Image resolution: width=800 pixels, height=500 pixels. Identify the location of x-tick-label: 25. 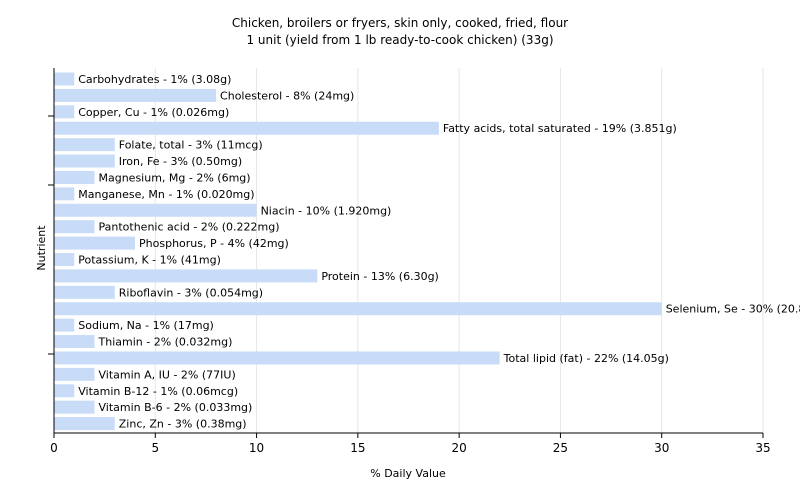
(560, 448).